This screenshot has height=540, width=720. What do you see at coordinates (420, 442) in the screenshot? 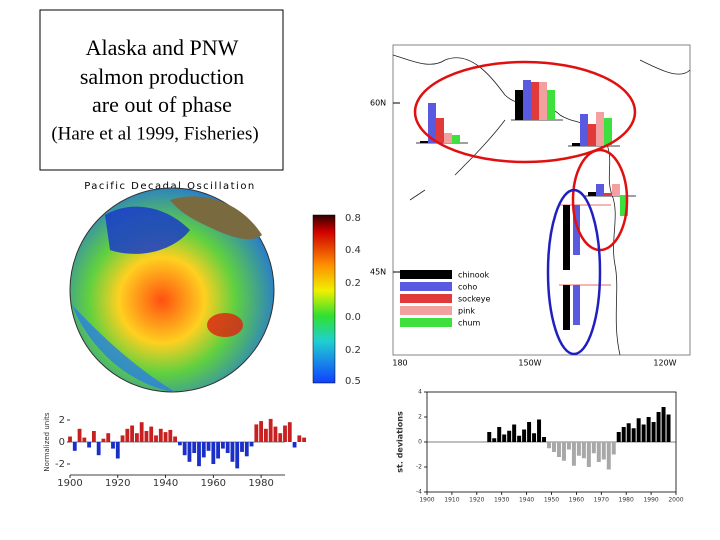
I see `y-tick-label: 0` at bounding box center [420, 442].